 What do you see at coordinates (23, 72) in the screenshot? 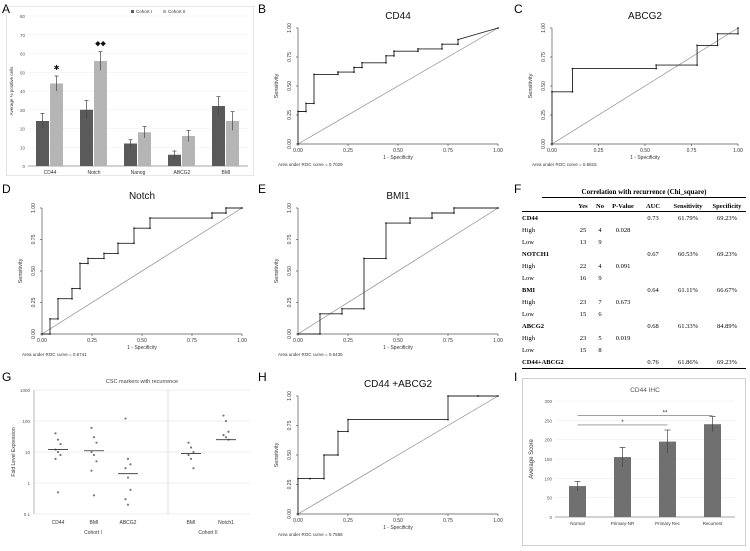
I see `y-tick-label: 50` at bounding box center [23, 72].